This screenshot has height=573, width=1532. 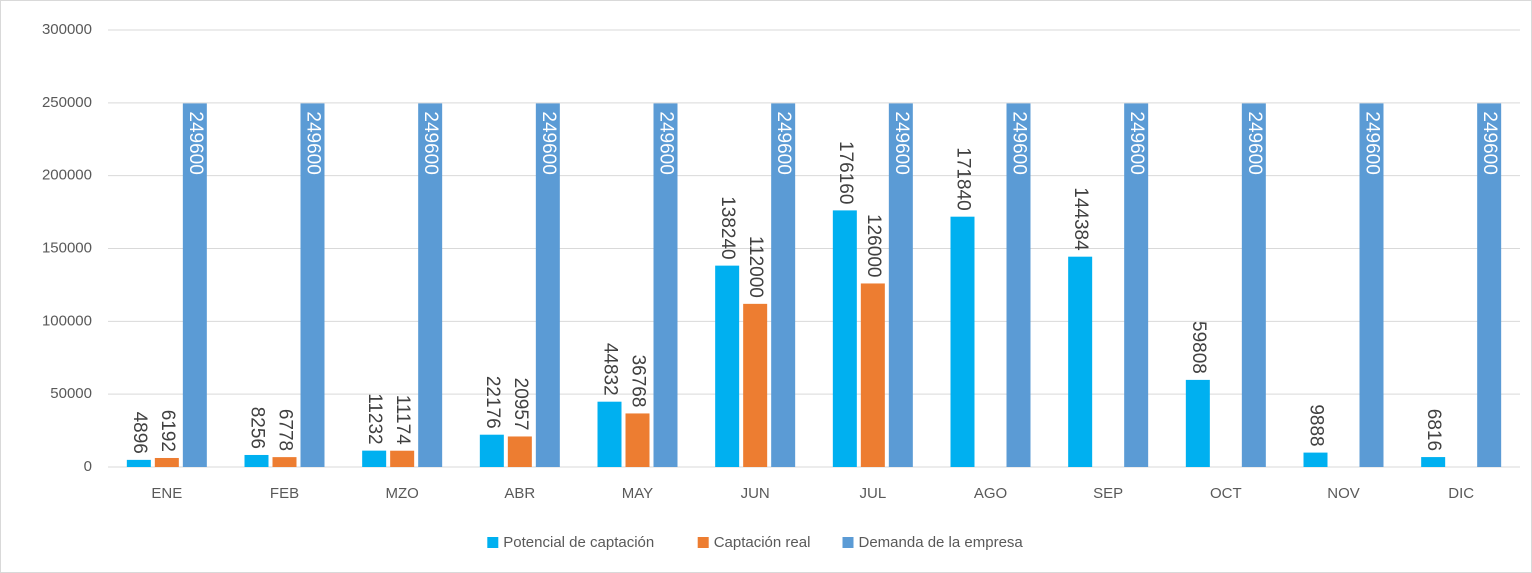 I want to click on x-tick-label: ENE, so click(x=166, y=493).